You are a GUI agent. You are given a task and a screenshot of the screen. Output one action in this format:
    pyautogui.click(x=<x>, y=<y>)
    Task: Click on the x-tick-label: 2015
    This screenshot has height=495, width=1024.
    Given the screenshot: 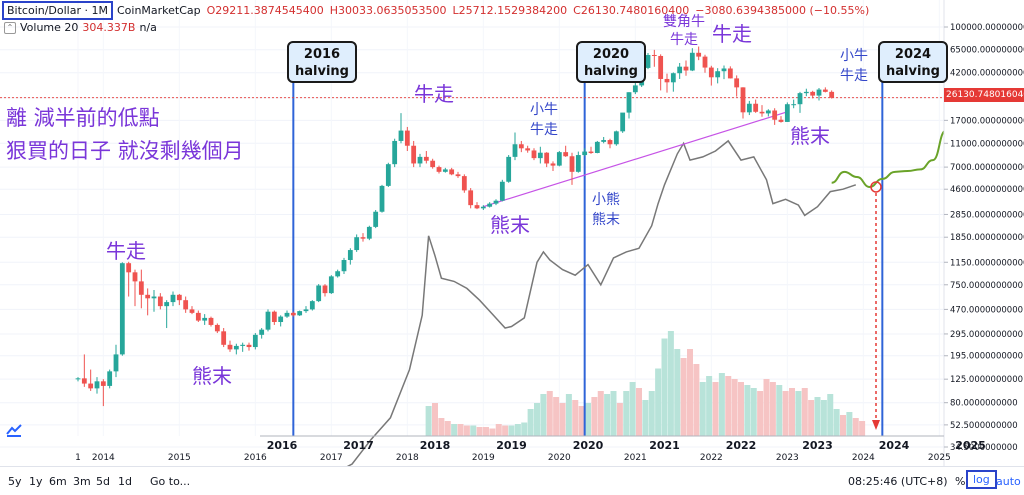 What is the action you would take?
    pyautogui.click(x=179, y=458)
    